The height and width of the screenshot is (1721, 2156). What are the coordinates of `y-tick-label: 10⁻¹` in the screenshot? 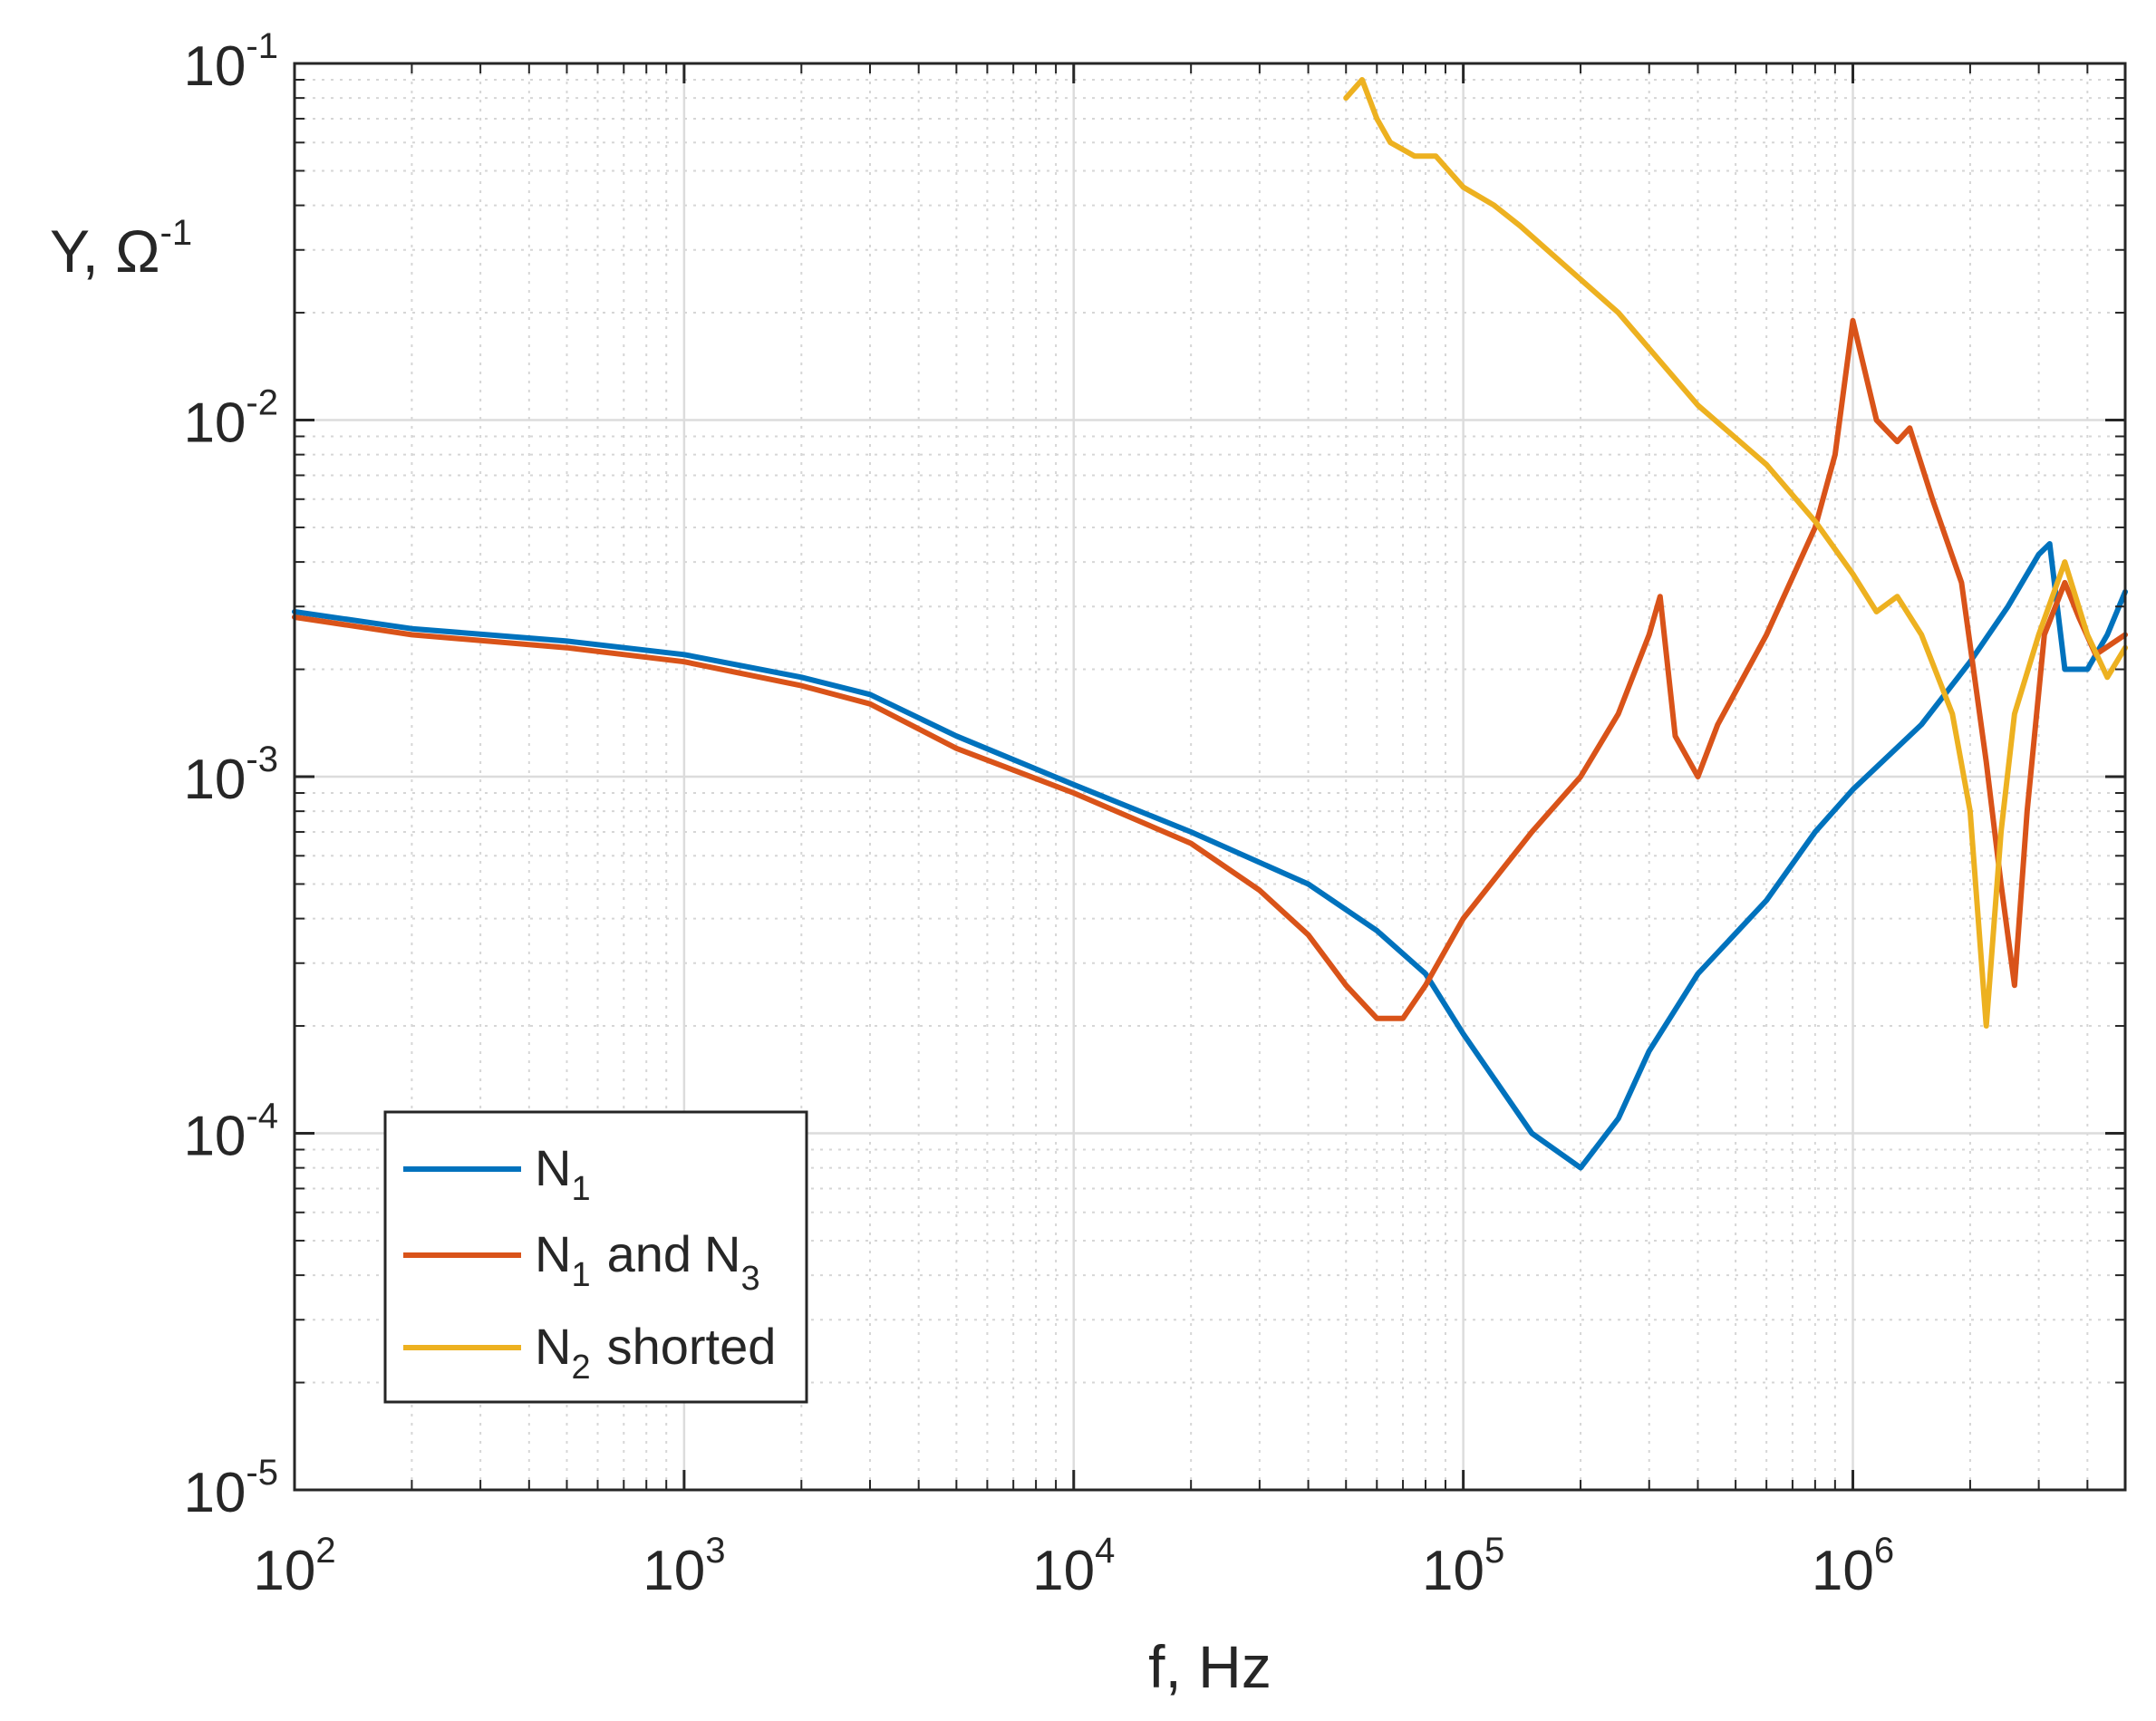 It's located at (230, 62).